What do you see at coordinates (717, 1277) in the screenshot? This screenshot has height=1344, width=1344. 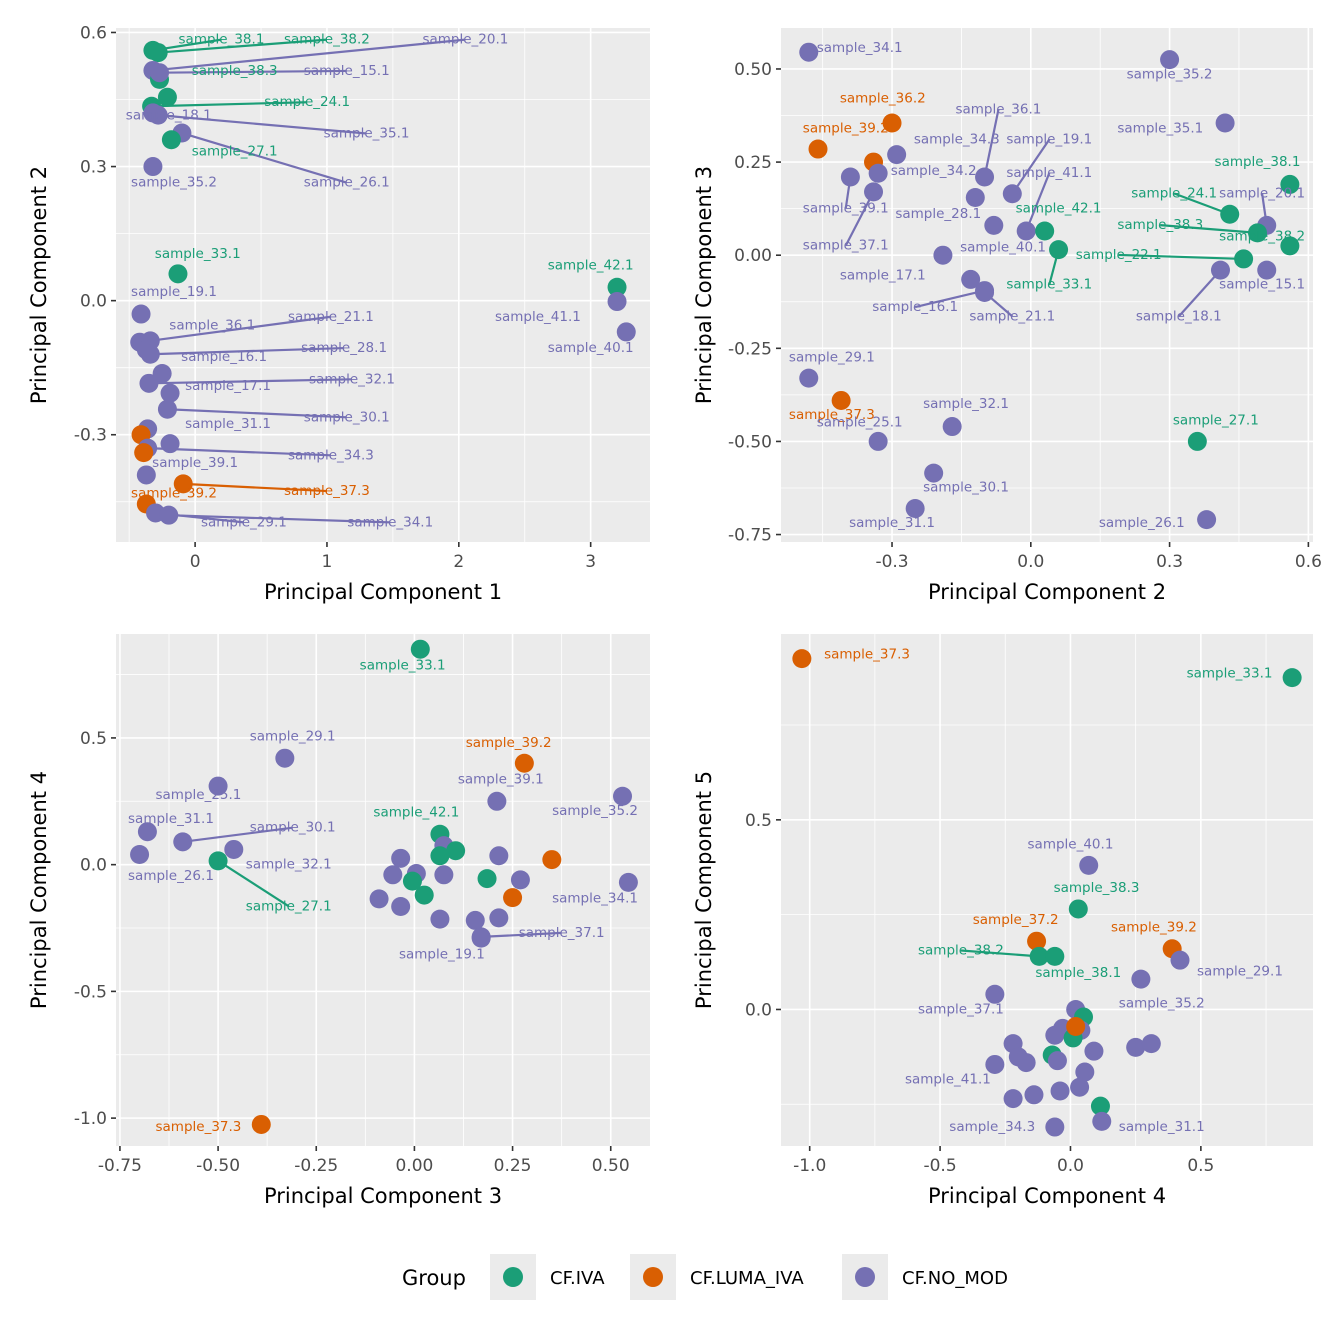 I see `legend-item-cf-luma-iva: CF.LUMA_IVA` at bounding box center [717, 1277].